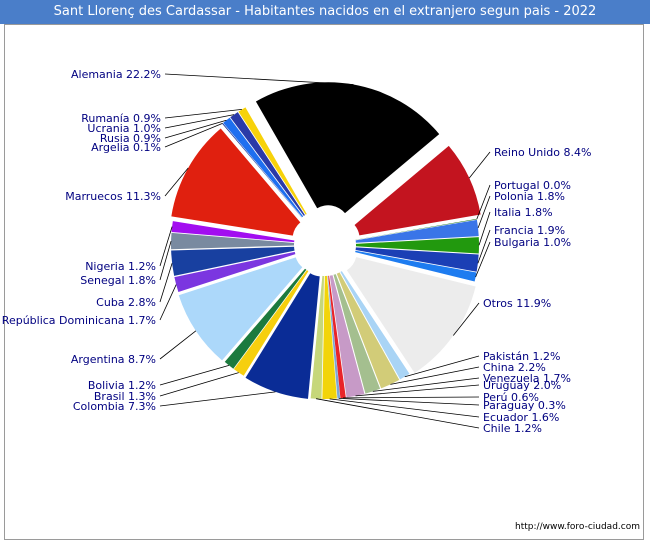  I want to click on pie-slice-pakist-n, so click(375, 325).